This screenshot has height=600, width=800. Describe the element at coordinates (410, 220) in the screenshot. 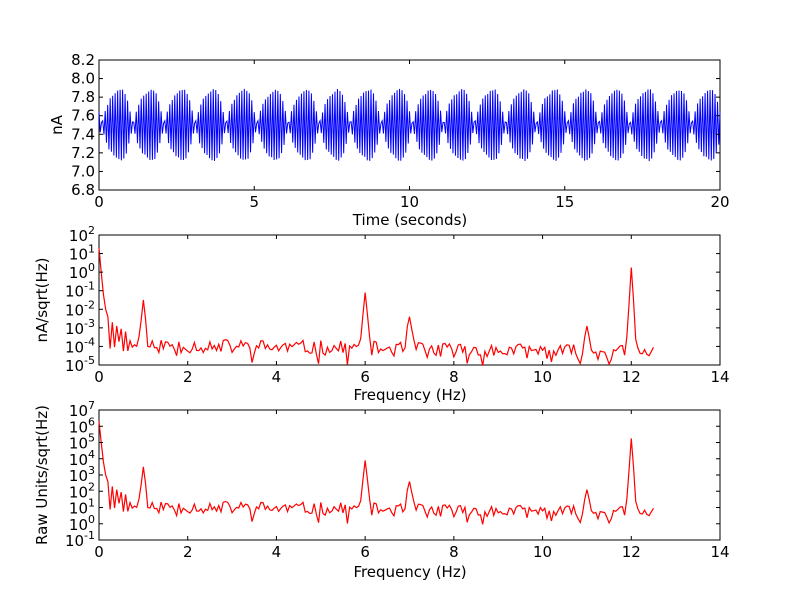

I see `x-axis-label: Time (seconds)` at that location.